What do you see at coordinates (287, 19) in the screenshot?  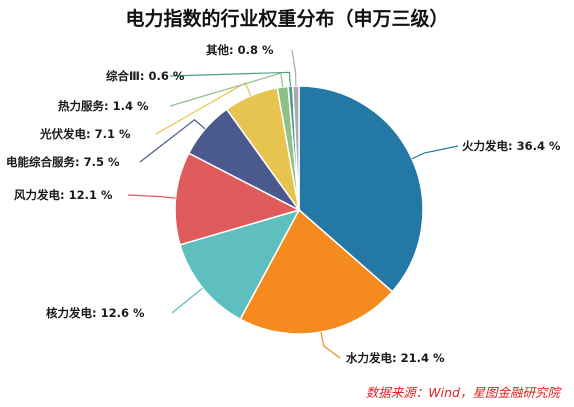 I see `chart-title: 电力指数的行业权重分布（申万三级）` at bounding box center [287, 19].